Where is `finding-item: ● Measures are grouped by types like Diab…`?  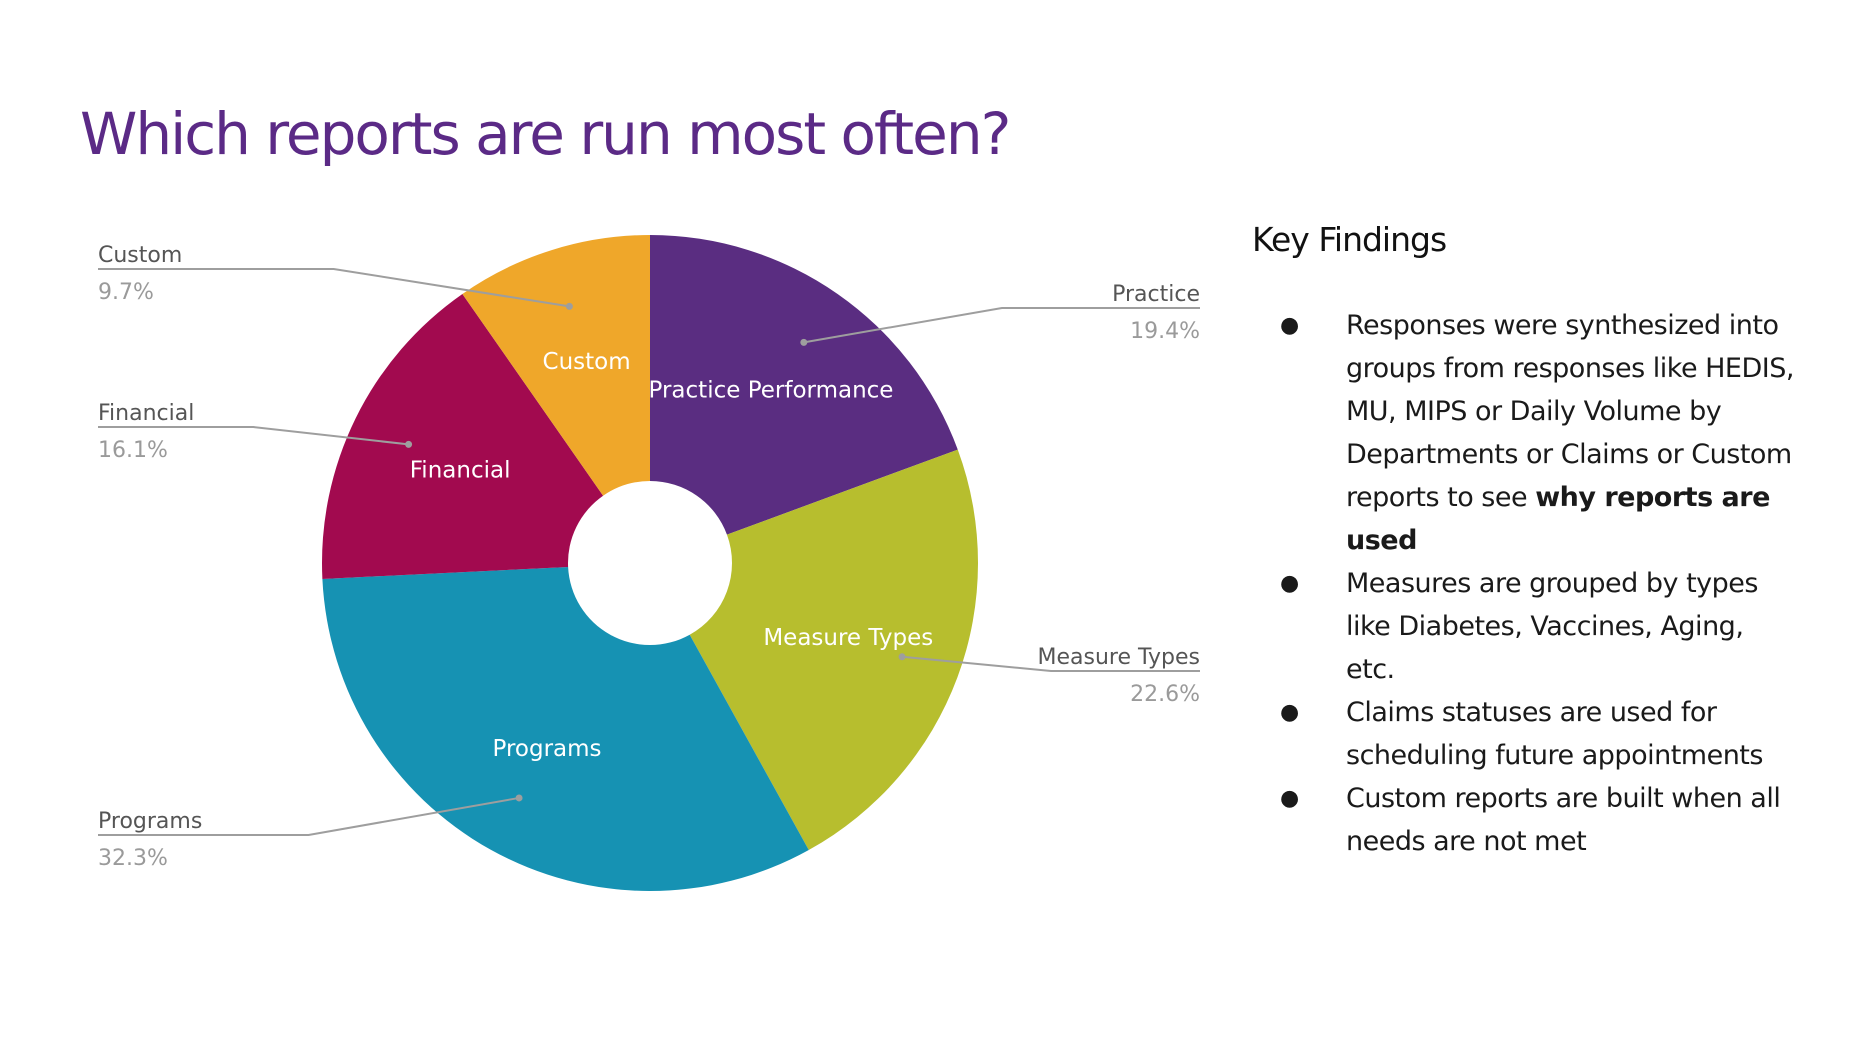
finding-item: ● Measures are grouped by types like Diab… is located at coordinates (1540, 626).